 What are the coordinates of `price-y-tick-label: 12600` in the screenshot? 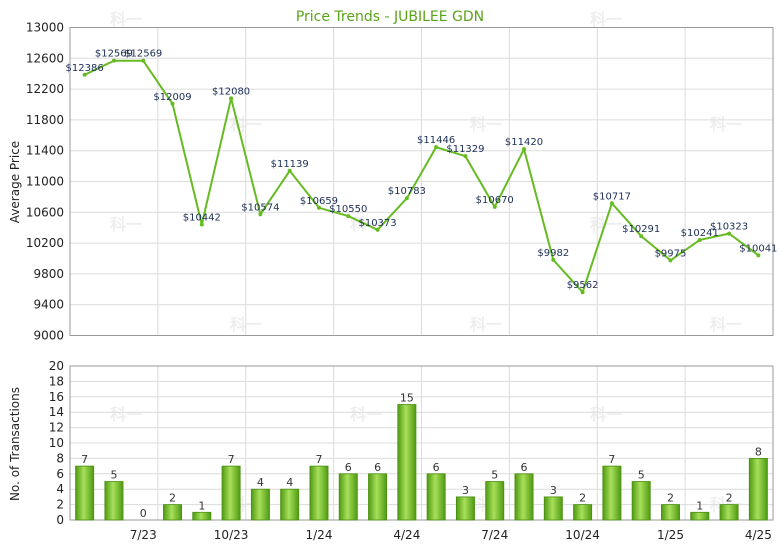 It's located at (45, 58).